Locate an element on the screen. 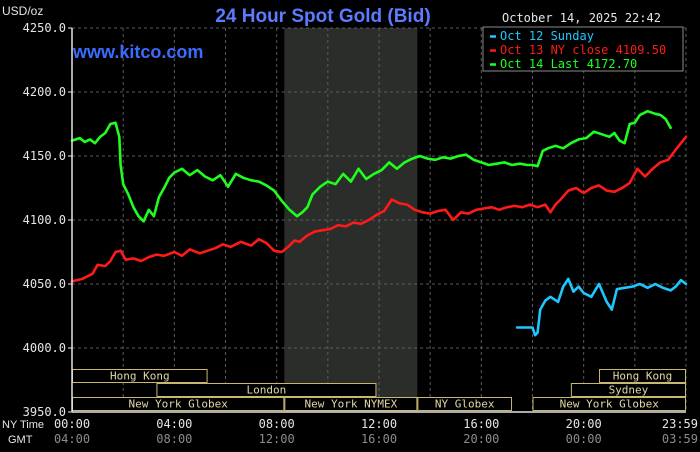  market-session-label: NY Globex is located at coordinates (465, 404).